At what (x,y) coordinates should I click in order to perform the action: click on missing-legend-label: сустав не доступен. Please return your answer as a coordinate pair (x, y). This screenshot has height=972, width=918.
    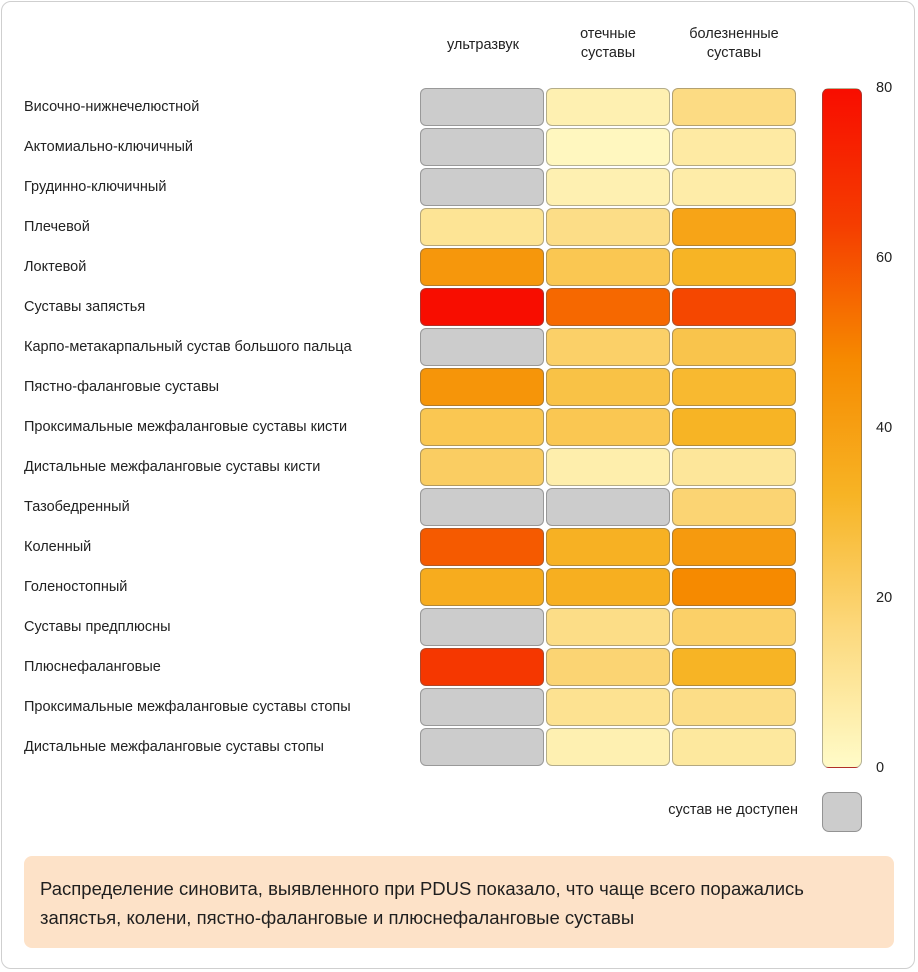
    Looking at the image, I should click on (733, 810).